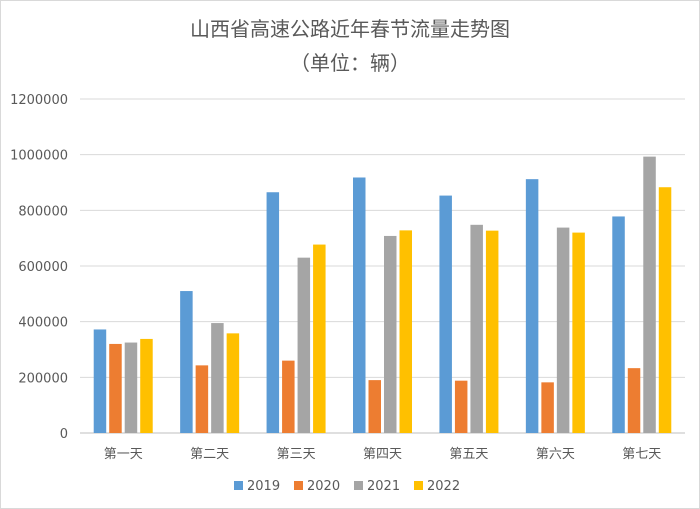 The height and width of the screenshot is (509, 700). Describe the element at coordinates (43, 267) in the screenshot. I see `y-tick-label: 600000` at that location.